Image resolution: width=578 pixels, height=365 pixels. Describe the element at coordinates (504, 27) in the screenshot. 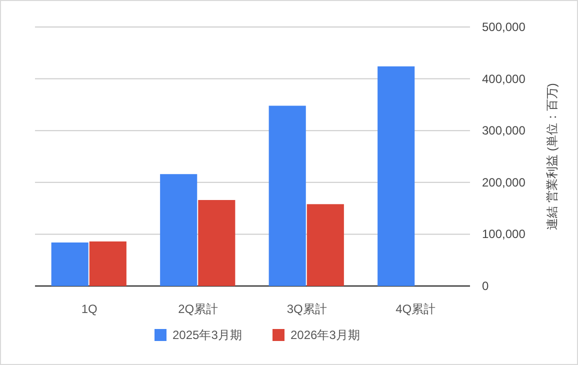

I see `y-tick-label: 500,000` at that location.